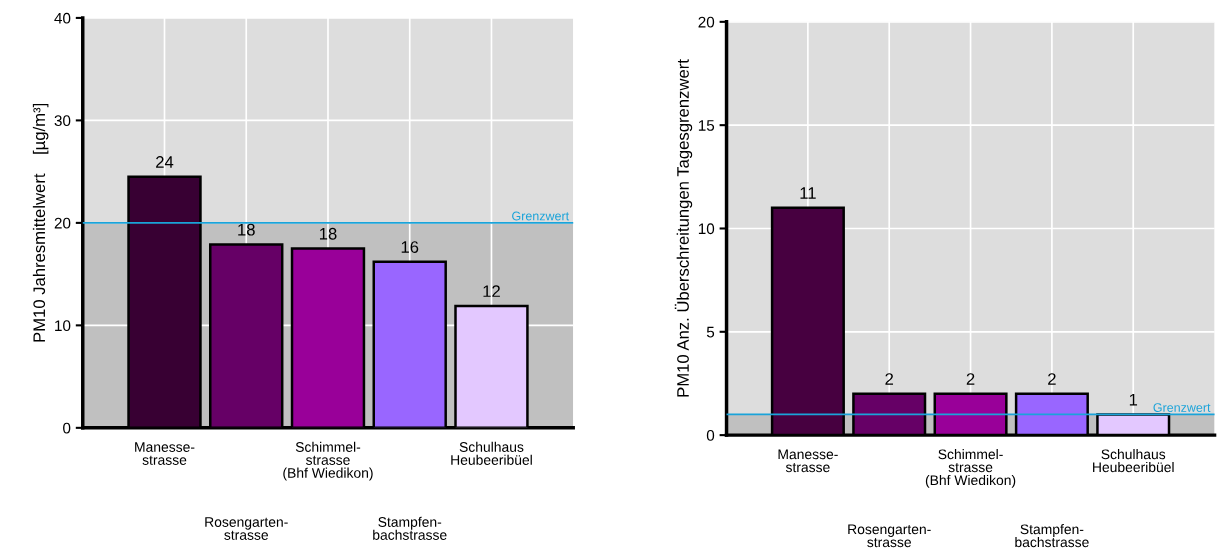 Image resolution: width=1217 pixels, height=560 pixels. What do you see at coordinates (62, 121) in the screenshot?
I see `y-tick-label: 30` at bounding box center [62, 121].